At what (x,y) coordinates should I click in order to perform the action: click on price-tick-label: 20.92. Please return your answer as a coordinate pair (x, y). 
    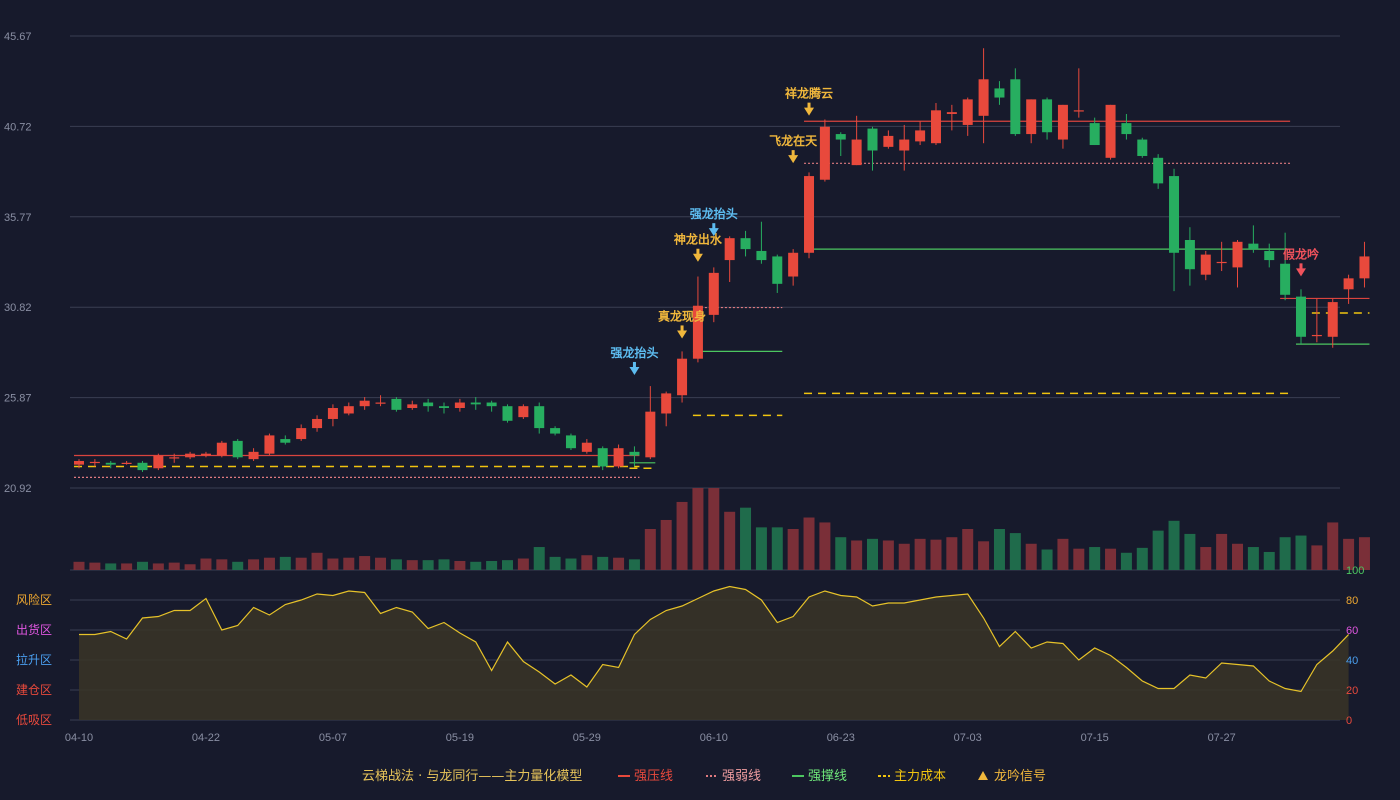
    Looking at the image, I should click on (18, 489).